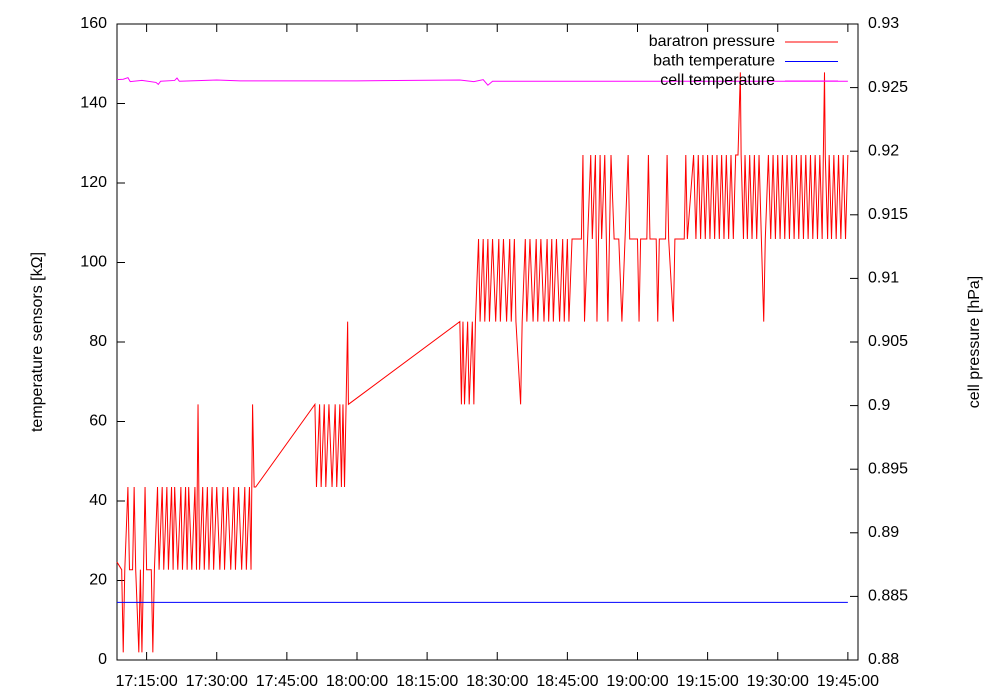 The width and height of the screenshot is (1000, 700). I want to click on y-tick-label: 60, so click(98, 421).